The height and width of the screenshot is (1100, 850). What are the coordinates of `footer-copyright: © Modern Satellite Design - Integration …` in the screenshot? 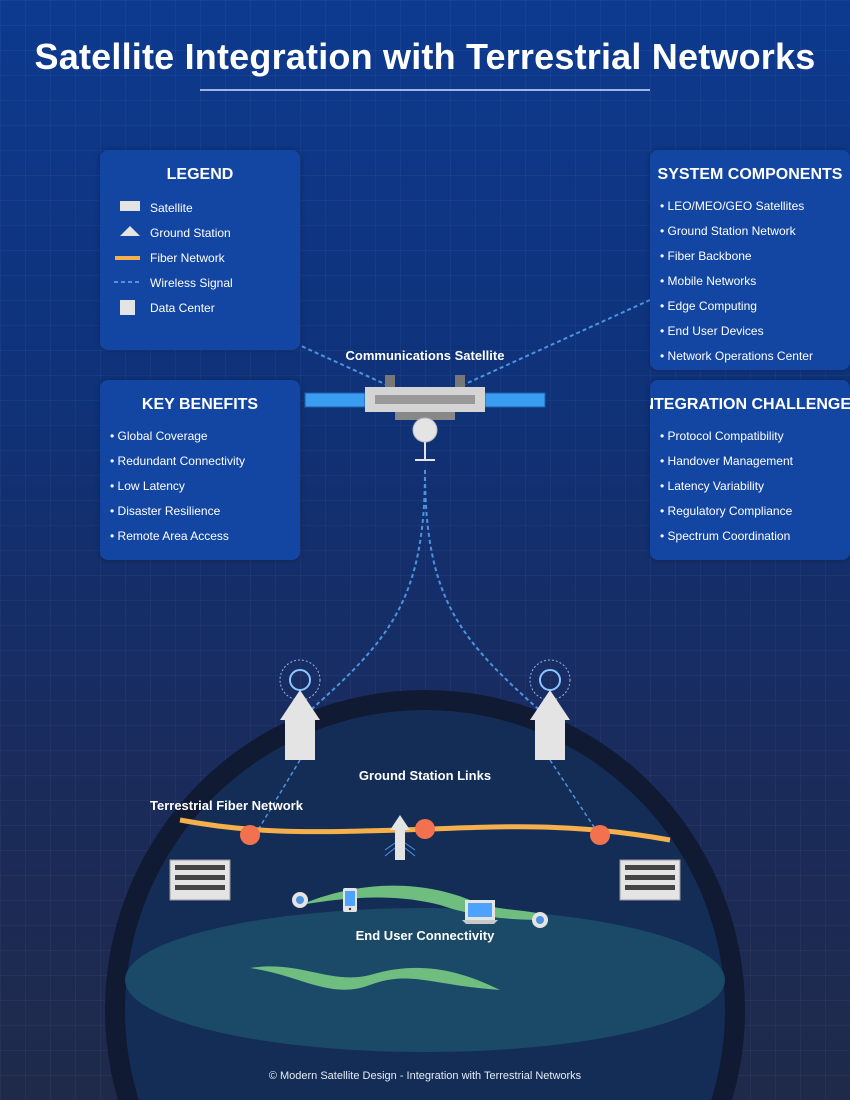 It's located at (425, 1076).